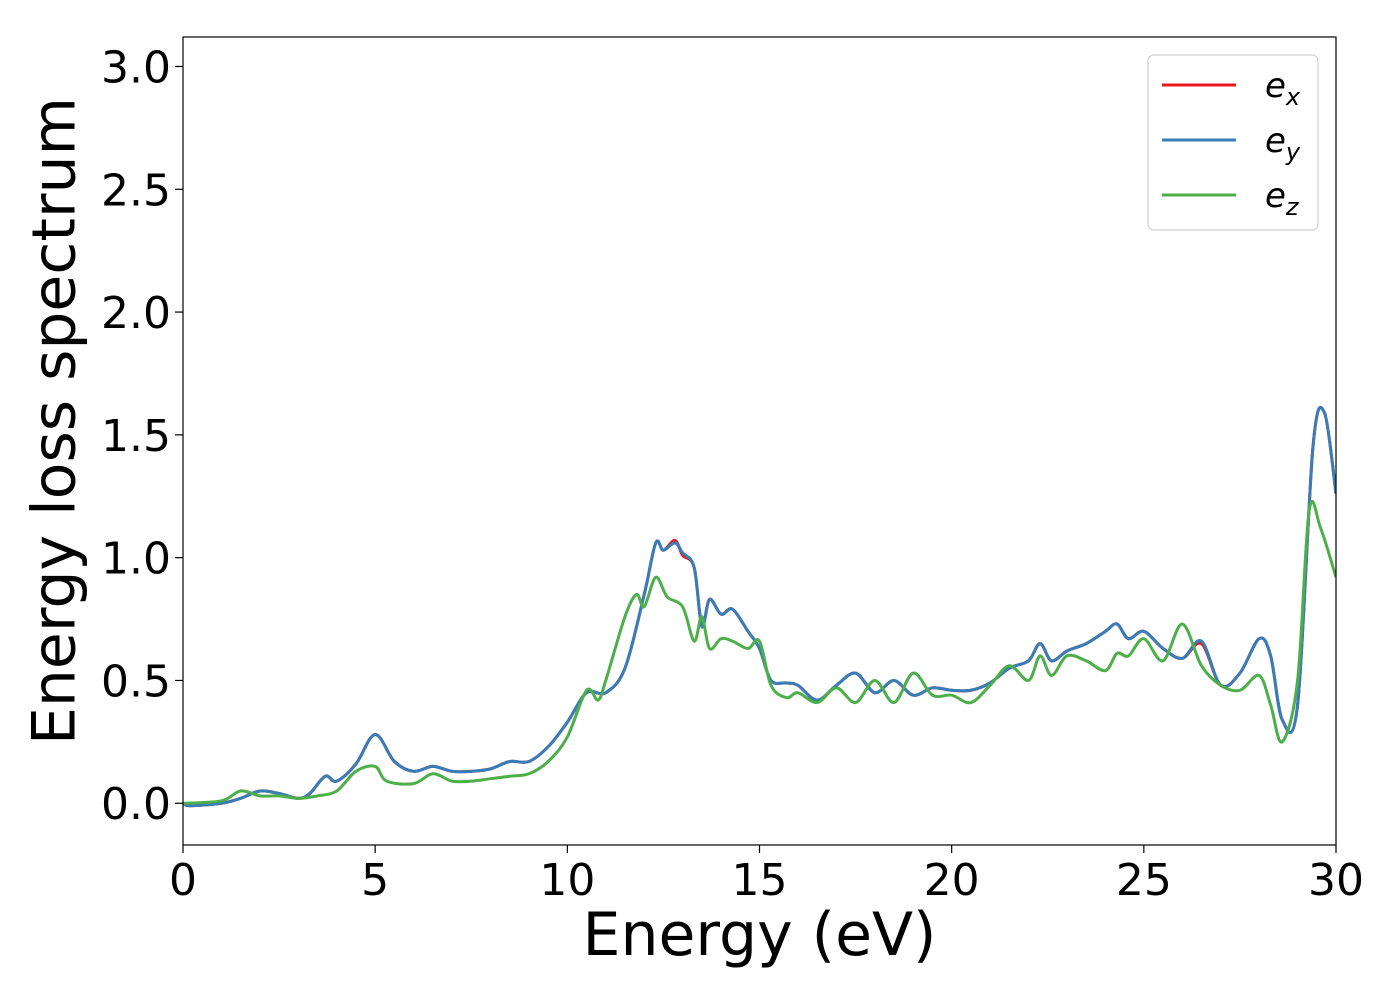 The height and width of the screenshot is (1000, 1400). Describe the element at coordinates (1293, 97) in the screenshot. I see `legend-label-subscript: x` at that location.